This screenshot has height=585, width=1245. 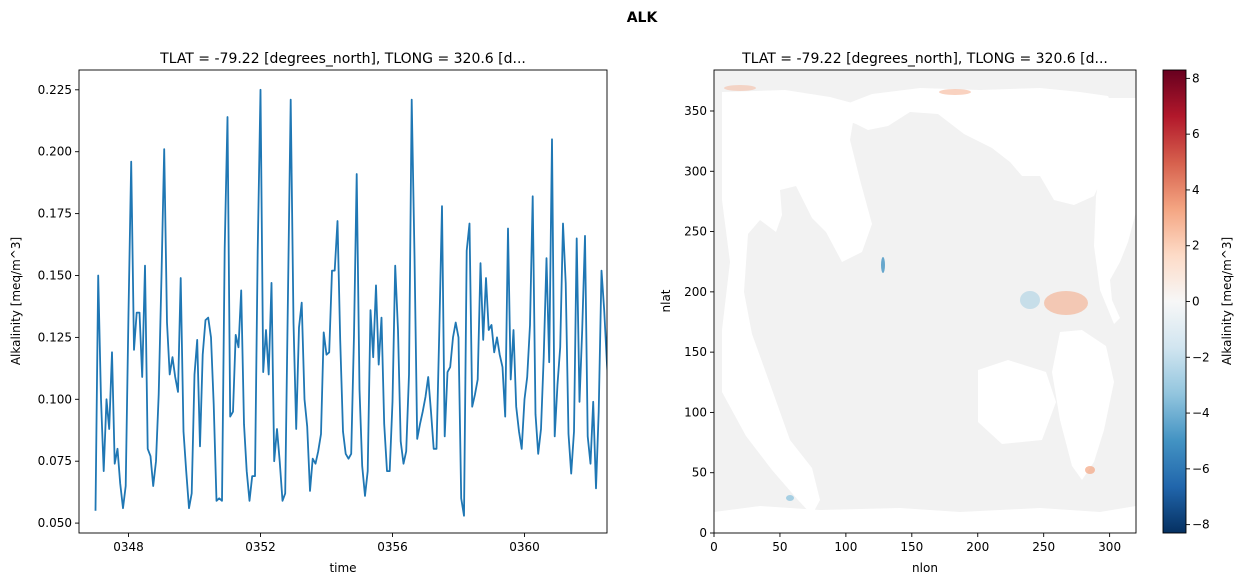 What do you see at coordinates (643, 18) in the screenshot?
I see `figure-title: ALK` at bounding box center [643, 18].